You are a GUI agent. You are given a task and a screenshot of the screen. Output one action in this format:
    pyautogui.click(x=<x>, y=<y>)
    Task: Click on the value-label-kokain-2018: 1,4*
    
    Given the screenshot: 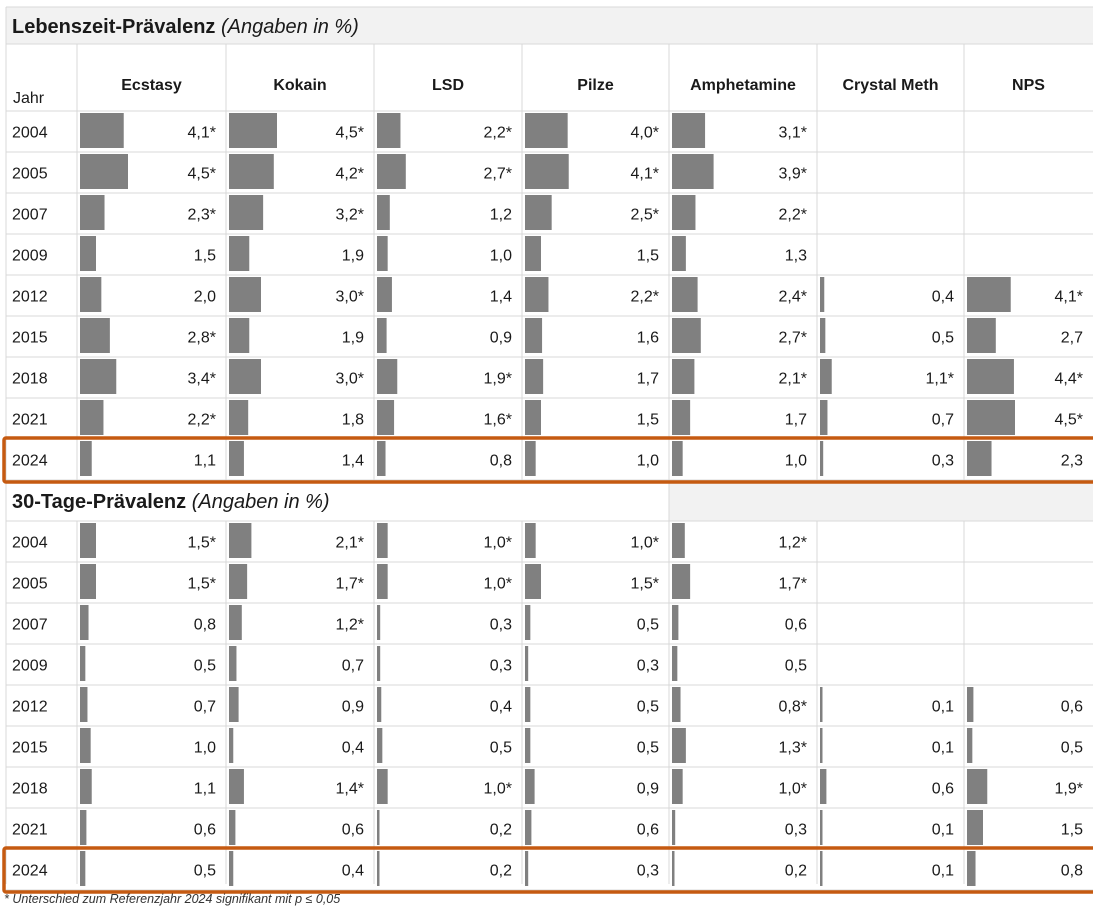 What is the action you would take?
    pyautogui.click(x=350, y=789)
    